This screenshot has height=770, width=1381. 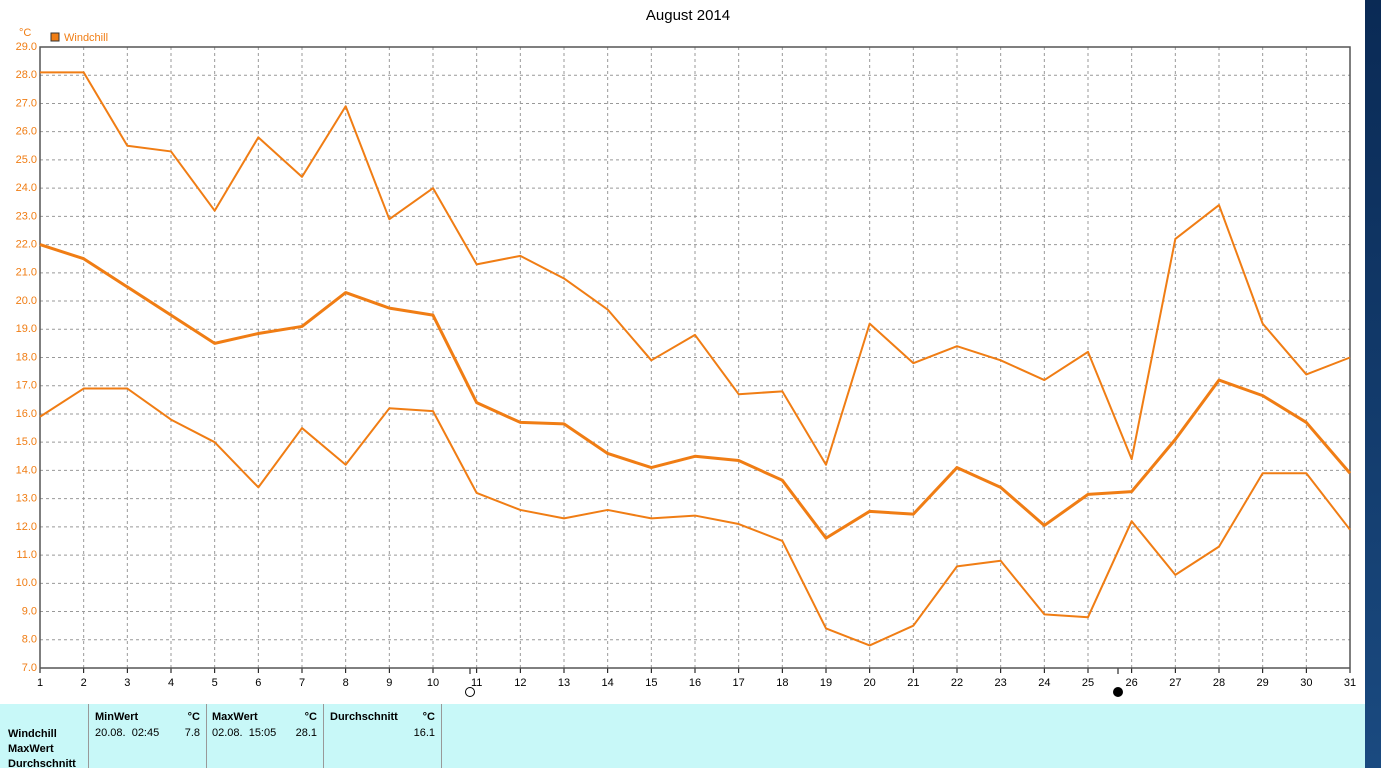 I want to click on x-tick-label: 21, so click(x=913, y=683).